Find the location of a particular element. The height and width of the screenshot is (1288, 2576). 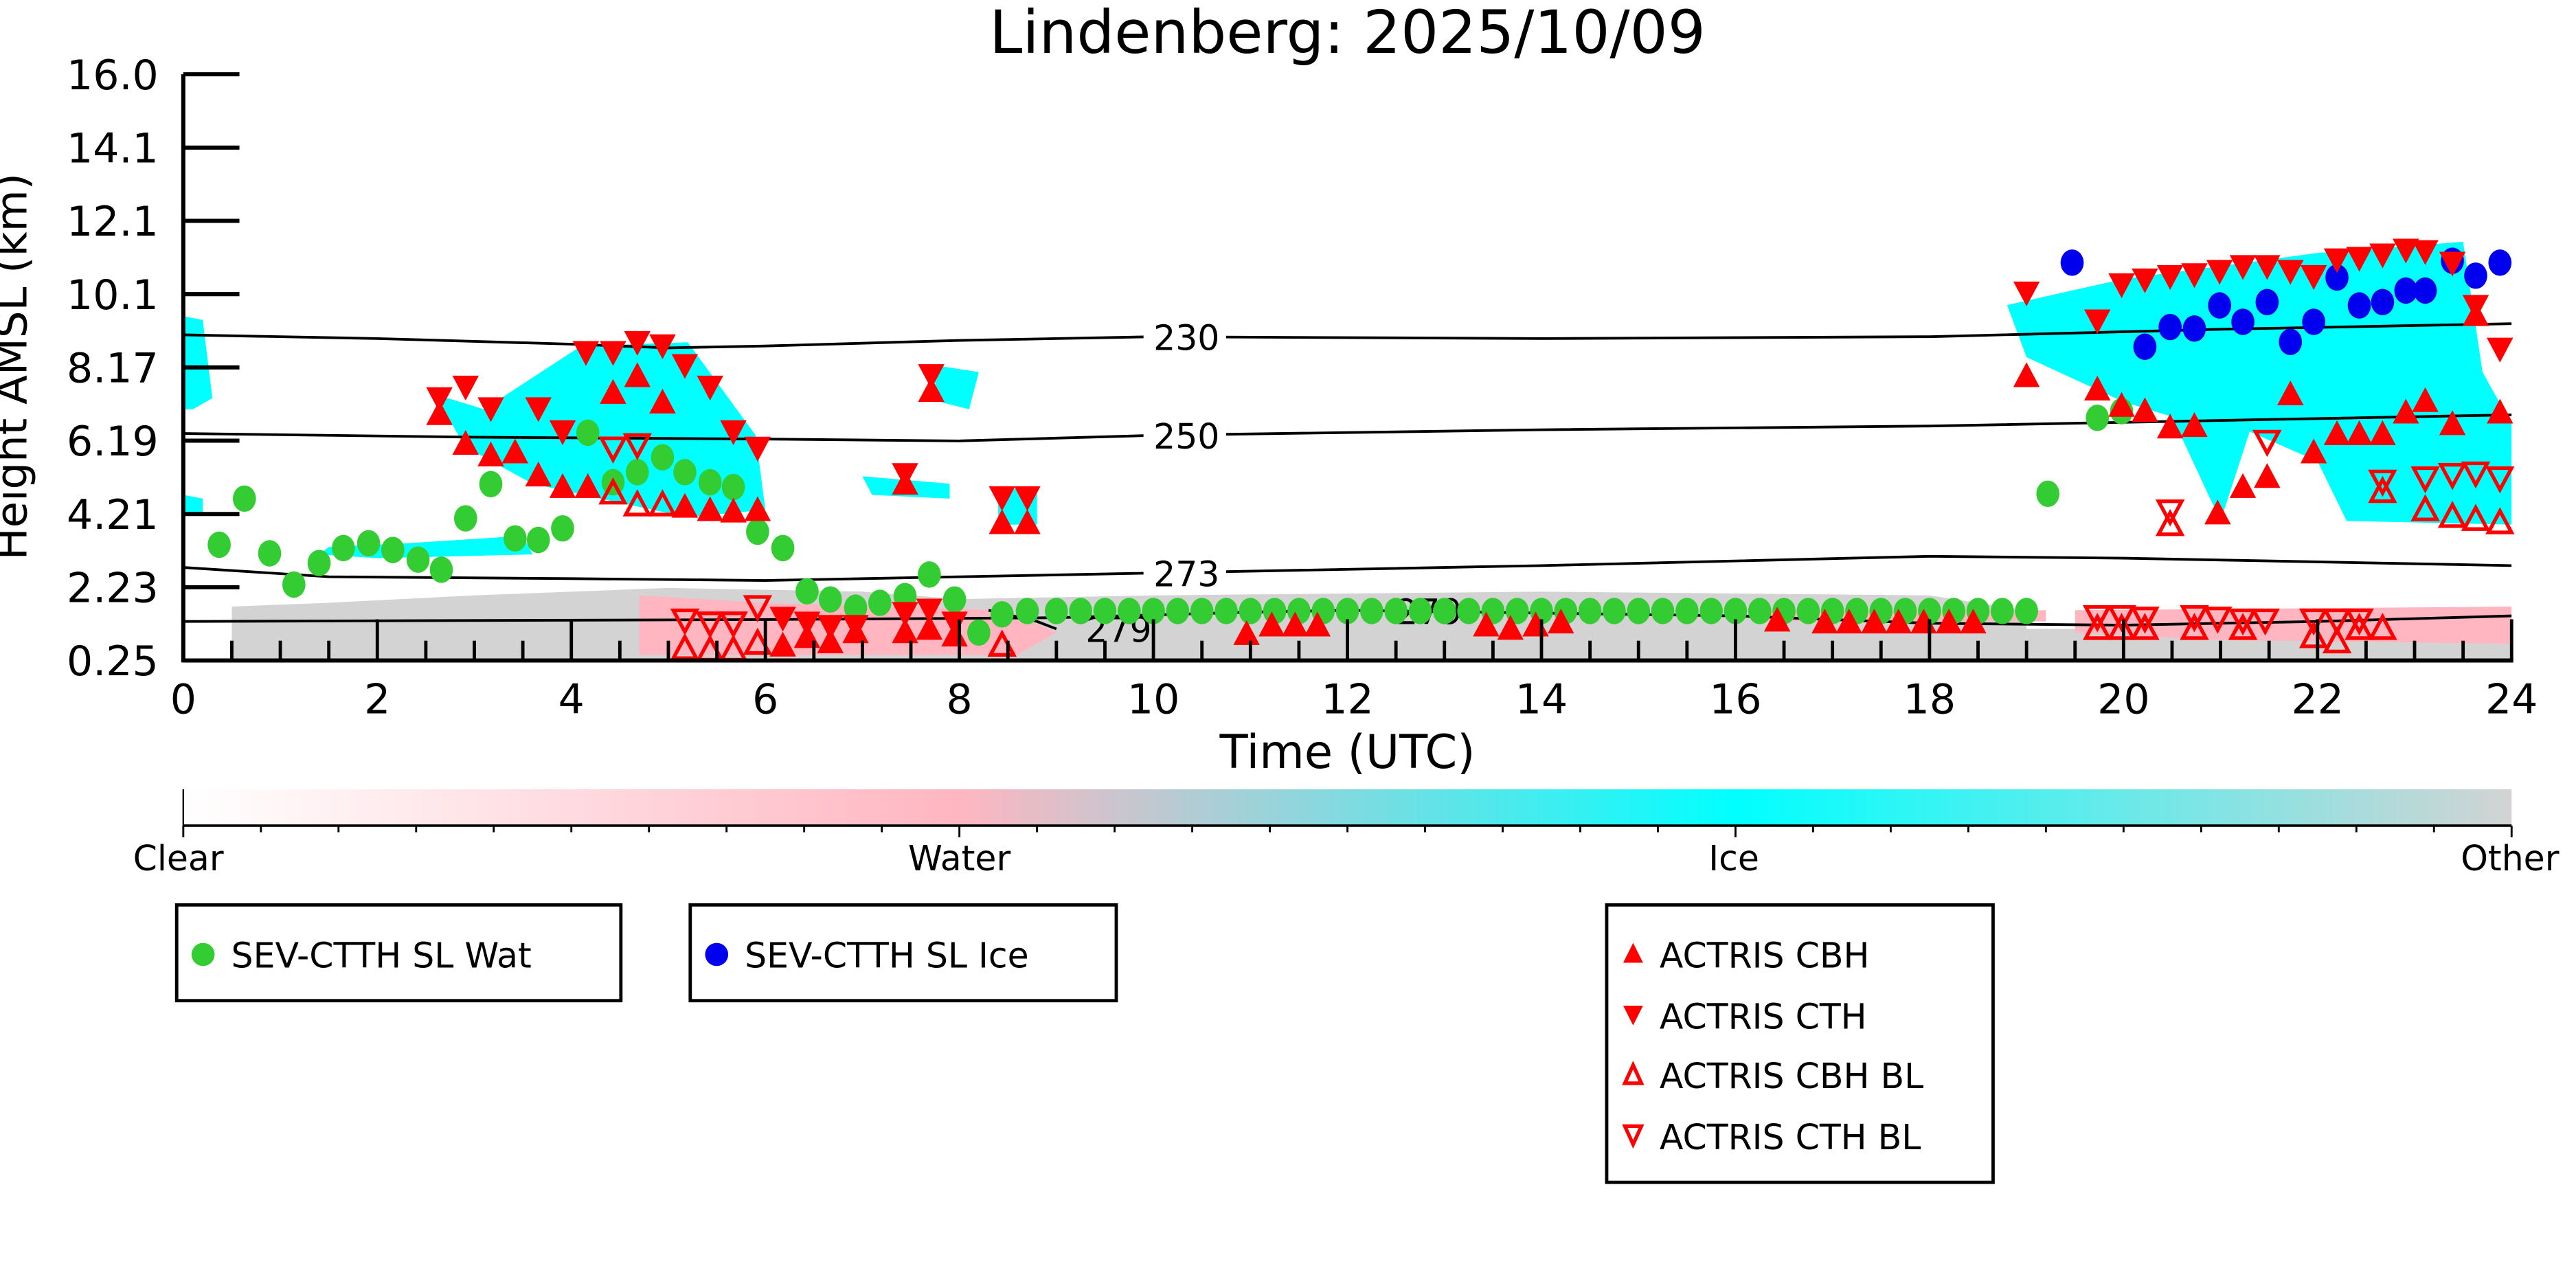

legend-marker-green-circle is located at coordinates (203, 954).